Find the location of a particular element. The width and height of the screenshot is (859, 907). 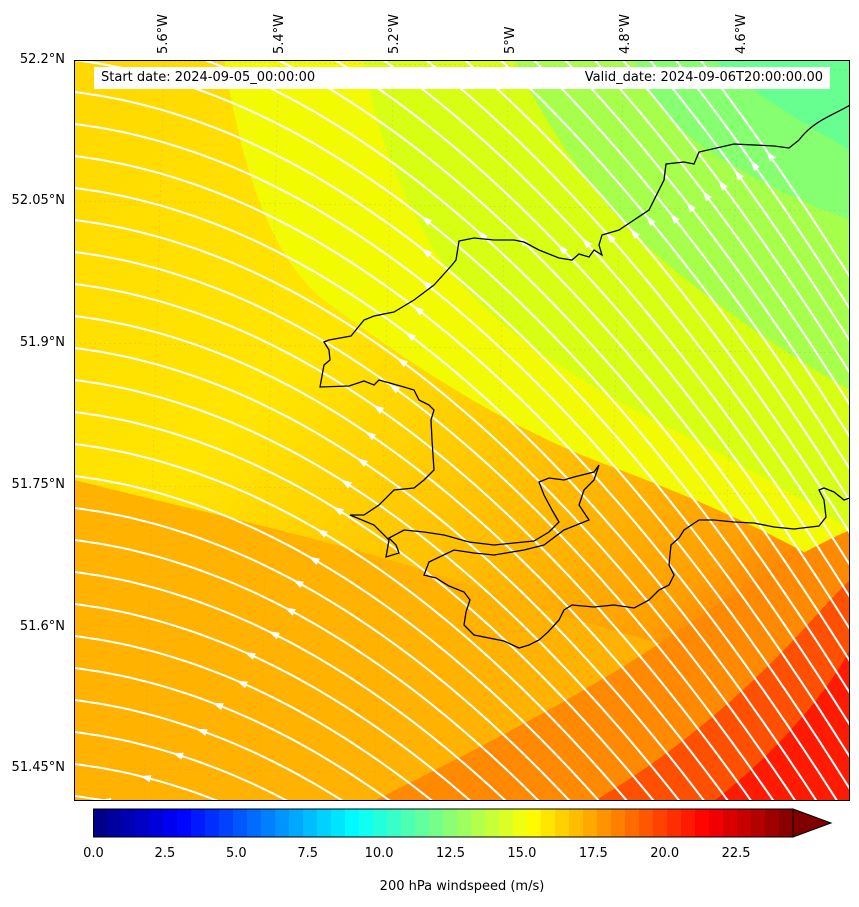

lon-label-5-6: 5.6°W is located at coordinates (163, 33).